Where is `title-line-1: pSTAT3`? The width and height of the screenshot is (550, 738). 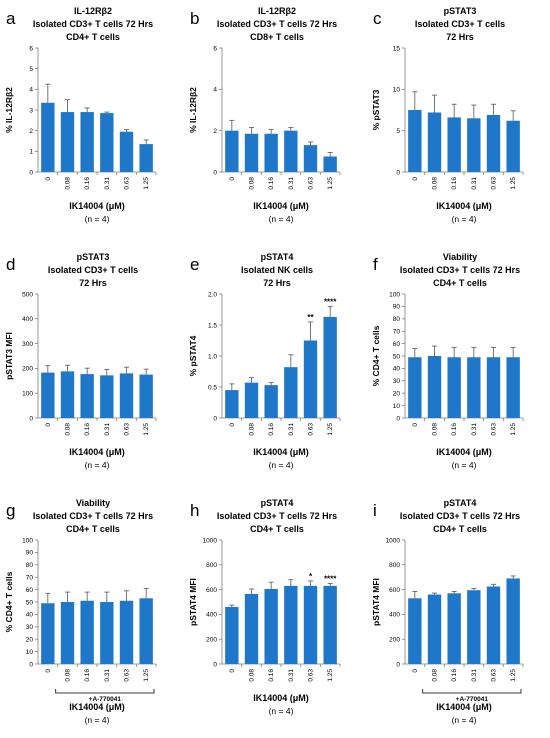 title-line-1: pSTAT3 is located at coordinates (460, 11).